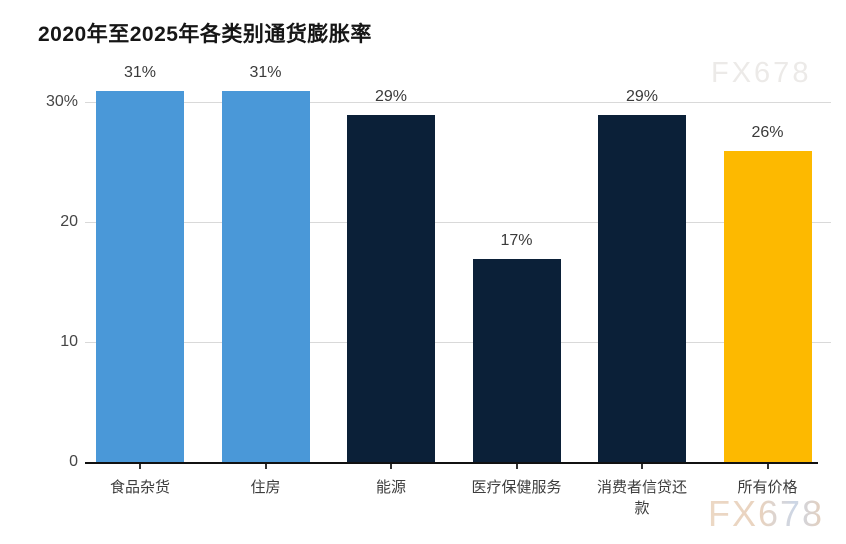 Image resolution: width=846 pixels, height=544 pixels. I want to click on category-label-食品杂货: 食品杂货, so click(139, 487).